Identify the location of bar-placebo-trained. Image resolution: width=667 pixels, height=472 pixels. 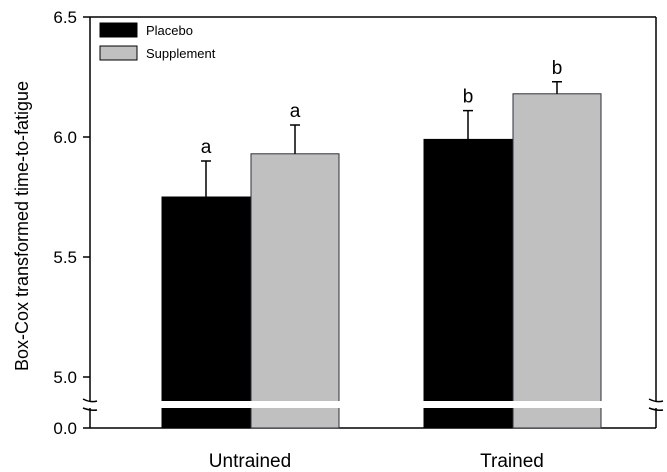
(468, 283).